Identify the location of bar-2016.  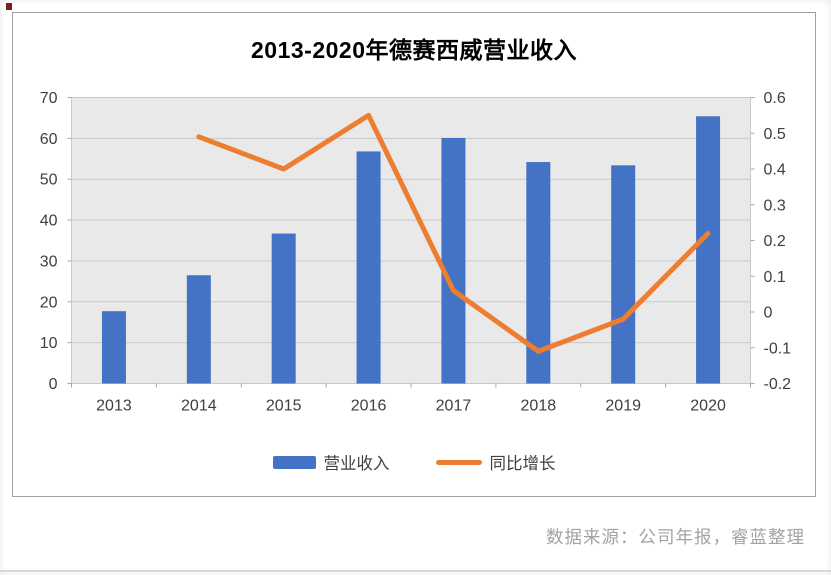
(368, 267).